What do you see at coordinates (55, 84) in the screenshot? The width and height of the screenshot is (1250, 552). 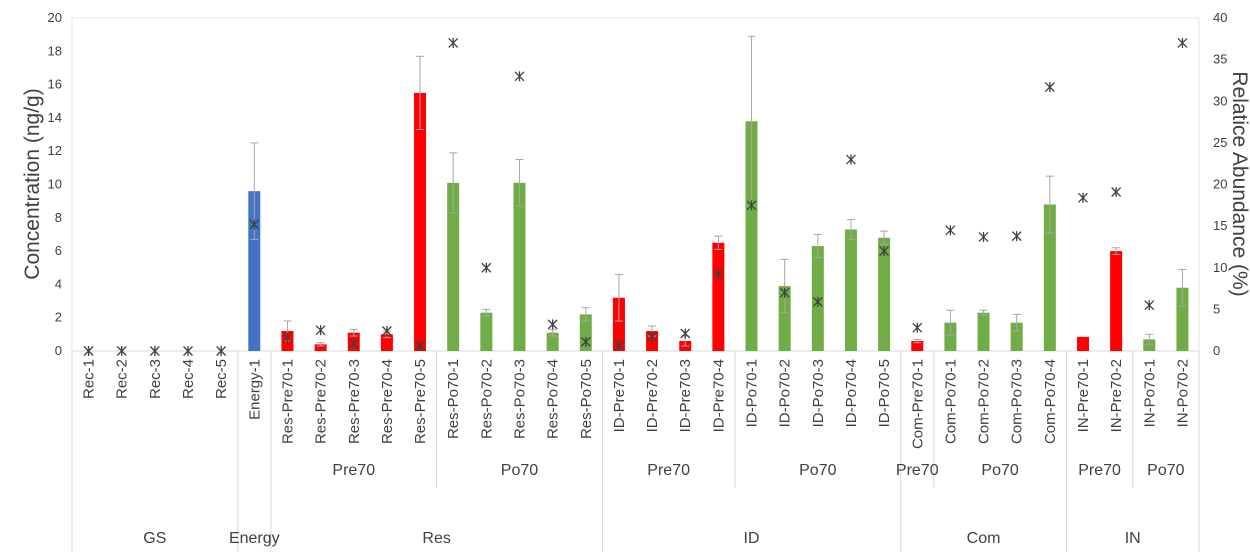 I see `y-tick-label: 16` at bounding box center [55, 84].